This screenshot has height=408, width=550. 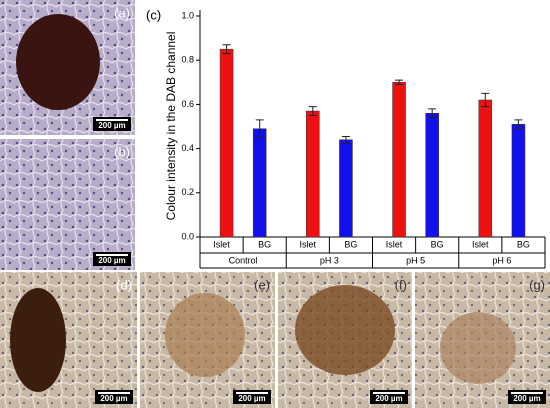 I want to click on panel-label: (g), so click(x=537, y=284).